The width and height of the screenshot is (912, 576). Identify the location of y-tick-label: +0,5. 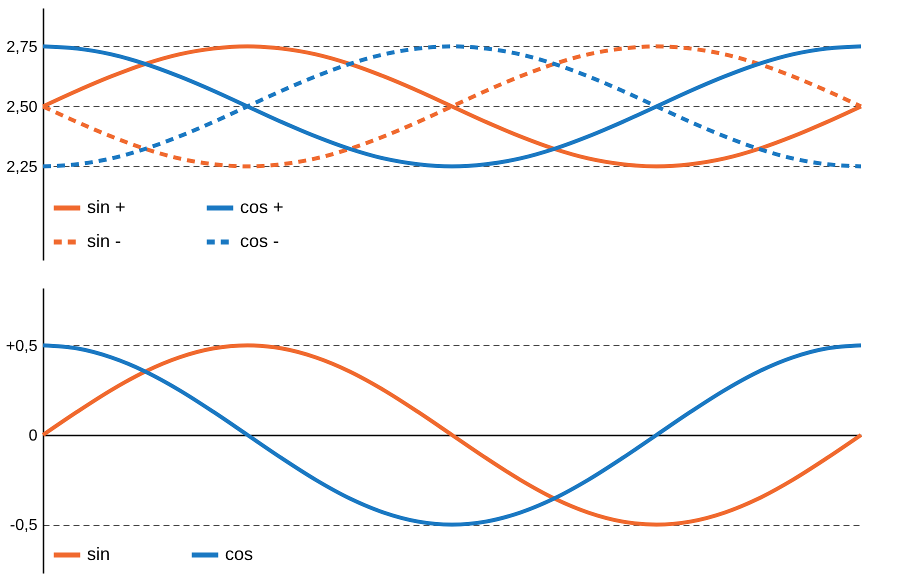
(22, 346).